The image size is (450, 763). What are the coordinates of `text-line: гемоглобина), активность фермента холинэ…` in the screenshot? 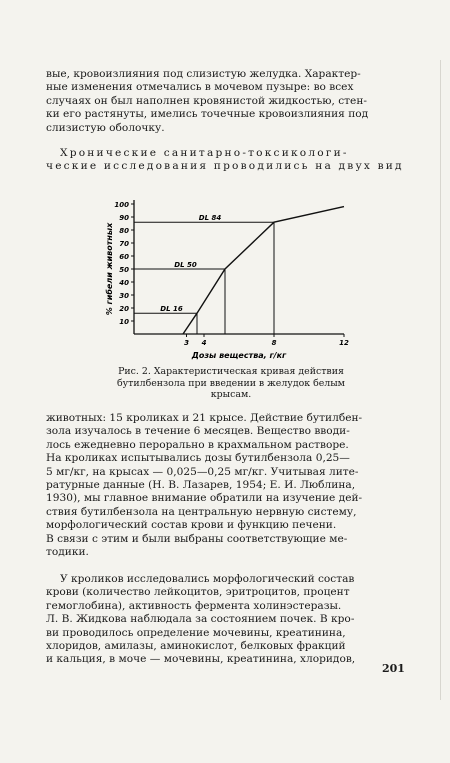 It's located at (194, 605).